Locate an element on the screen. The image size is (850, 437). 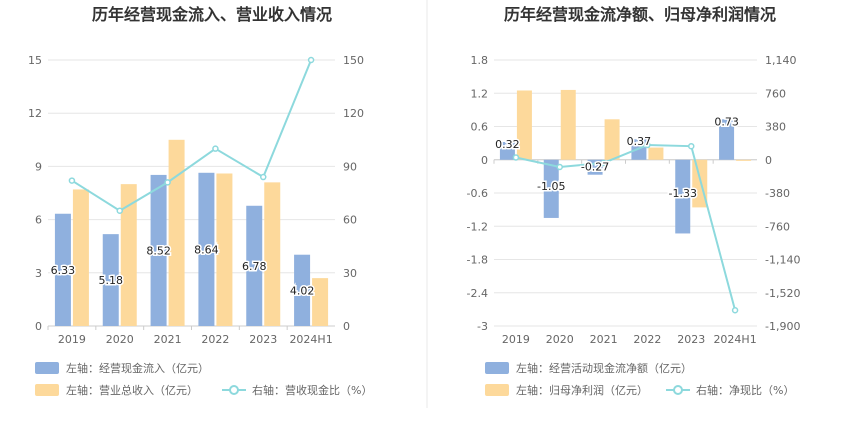
legend-label-net-cash-flow: 左轴：经营活动现金流净额（亿元） is located at coordinates (604, 368).